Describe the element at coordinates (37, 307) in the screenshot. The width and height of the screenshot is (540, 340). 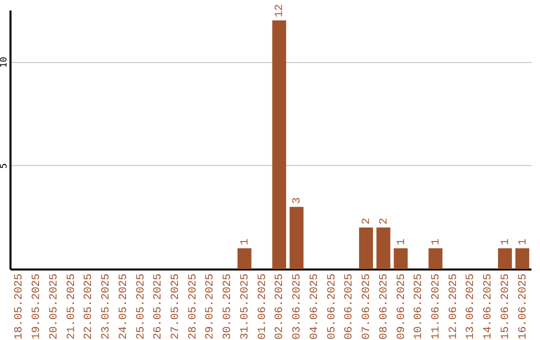
I see `x-tick-label: 19.05.2025` at that location.